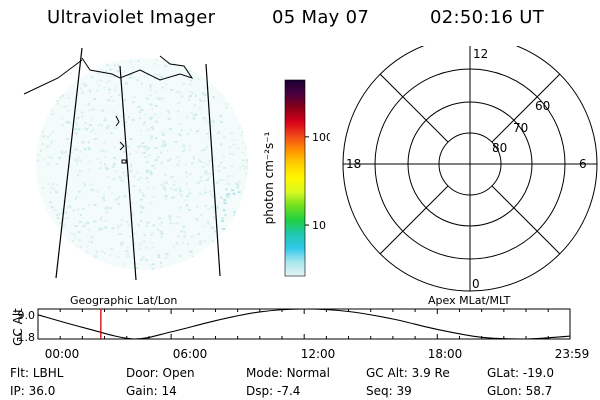  I want to click on x-tick-label-1800: 18:00, so click(445, 354).